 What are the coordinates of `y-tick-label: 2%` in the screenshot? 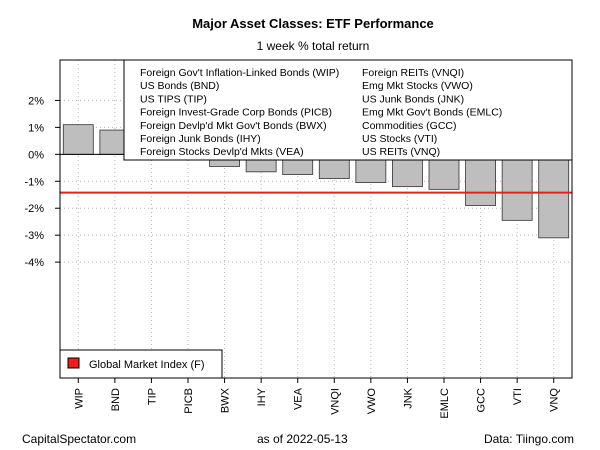 It's located at (36, 101).